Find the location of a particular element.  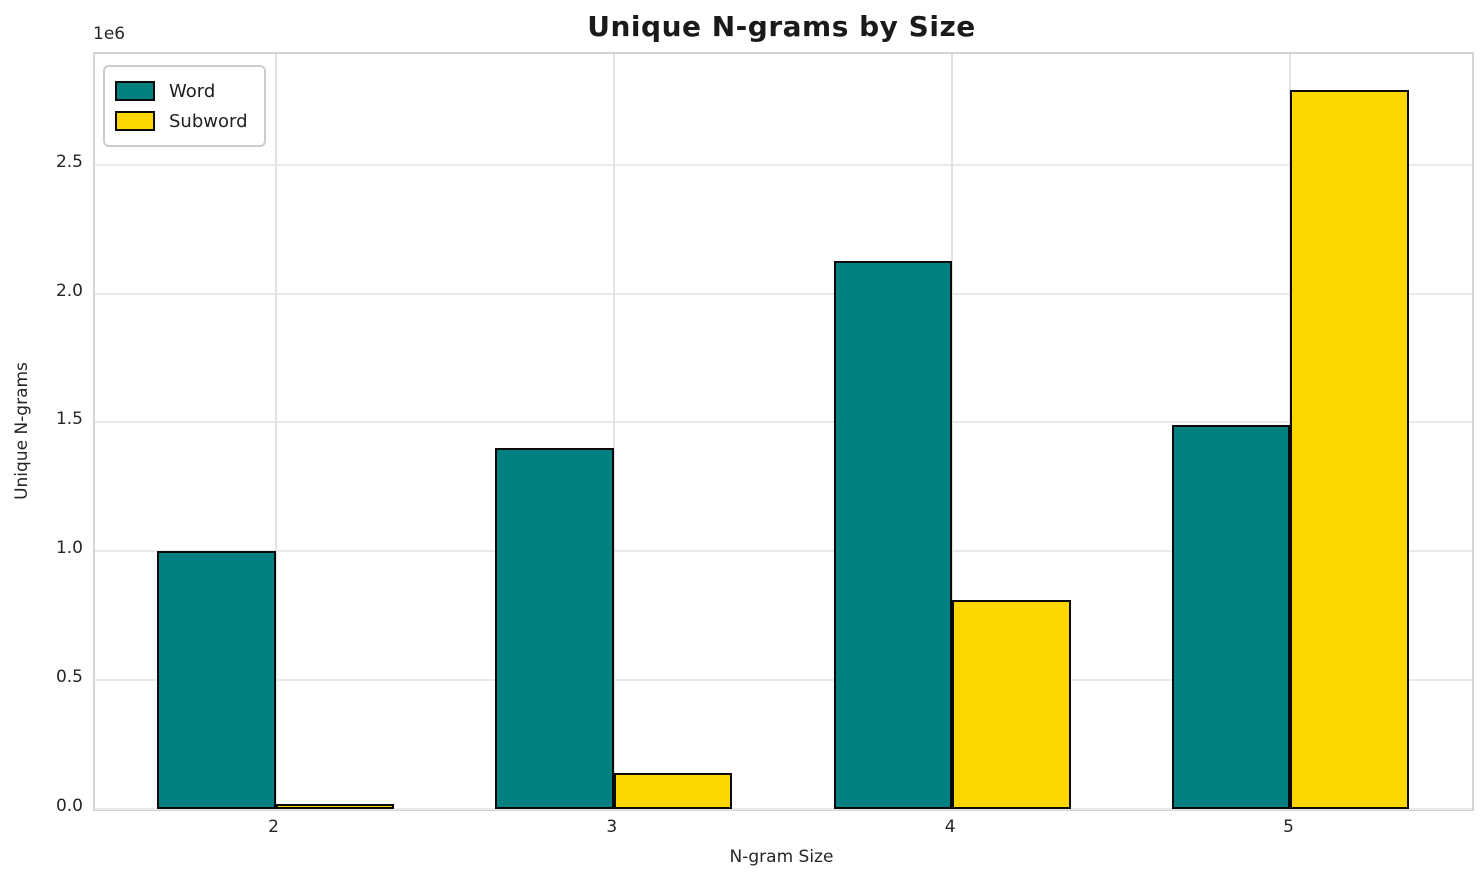

y-axis-offset-label: 1e6 is located at coordinates (109, 34).